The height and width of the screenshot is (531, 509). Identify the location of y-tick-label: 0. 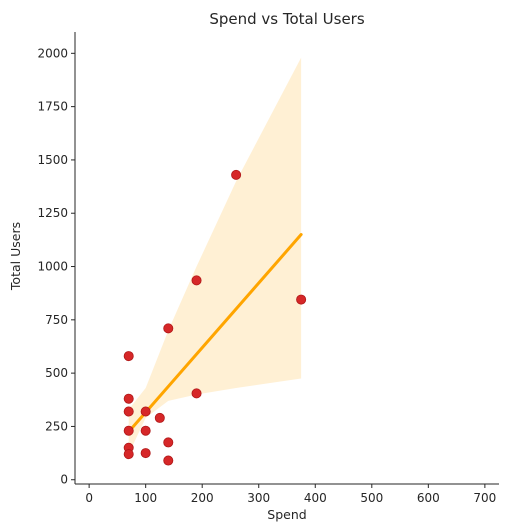
(64, 480).